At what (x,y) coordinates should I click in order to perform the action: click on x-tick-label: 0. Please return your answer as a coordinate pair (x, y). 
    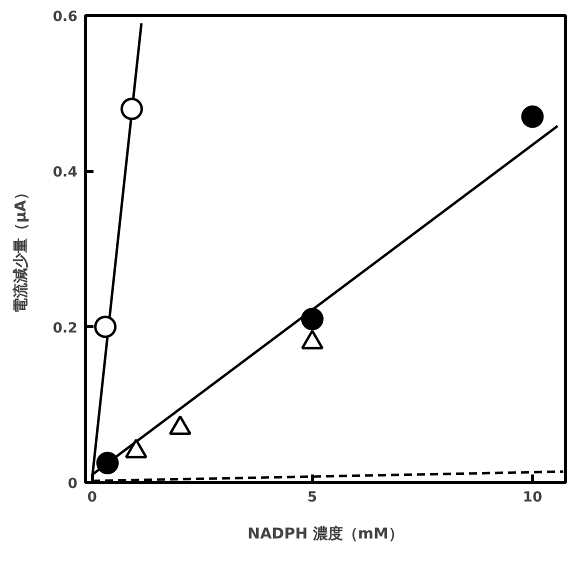
    Looking at the image, I should click on (92, 498).